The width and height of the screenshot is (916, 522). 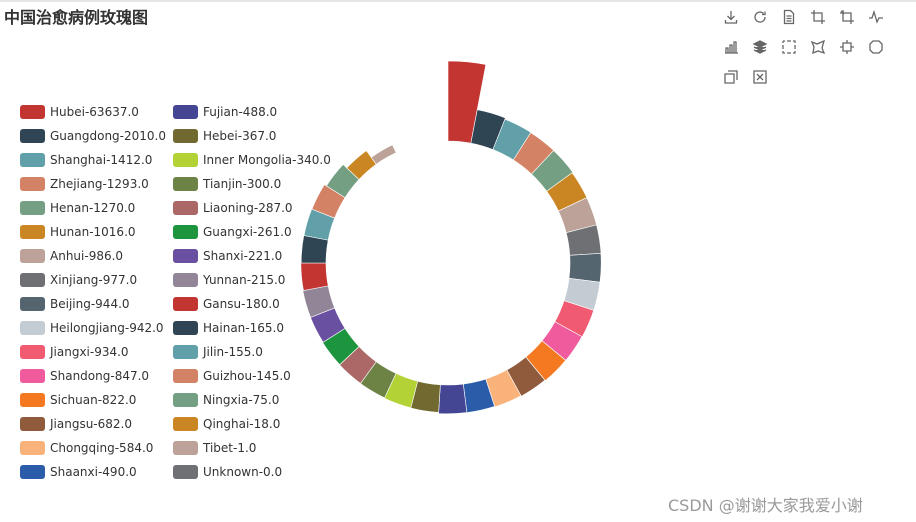 What do you see at coordinates (585, 268) in the screenshot?
I see `rose-slice-beijing` at bounding box center [585, 268].